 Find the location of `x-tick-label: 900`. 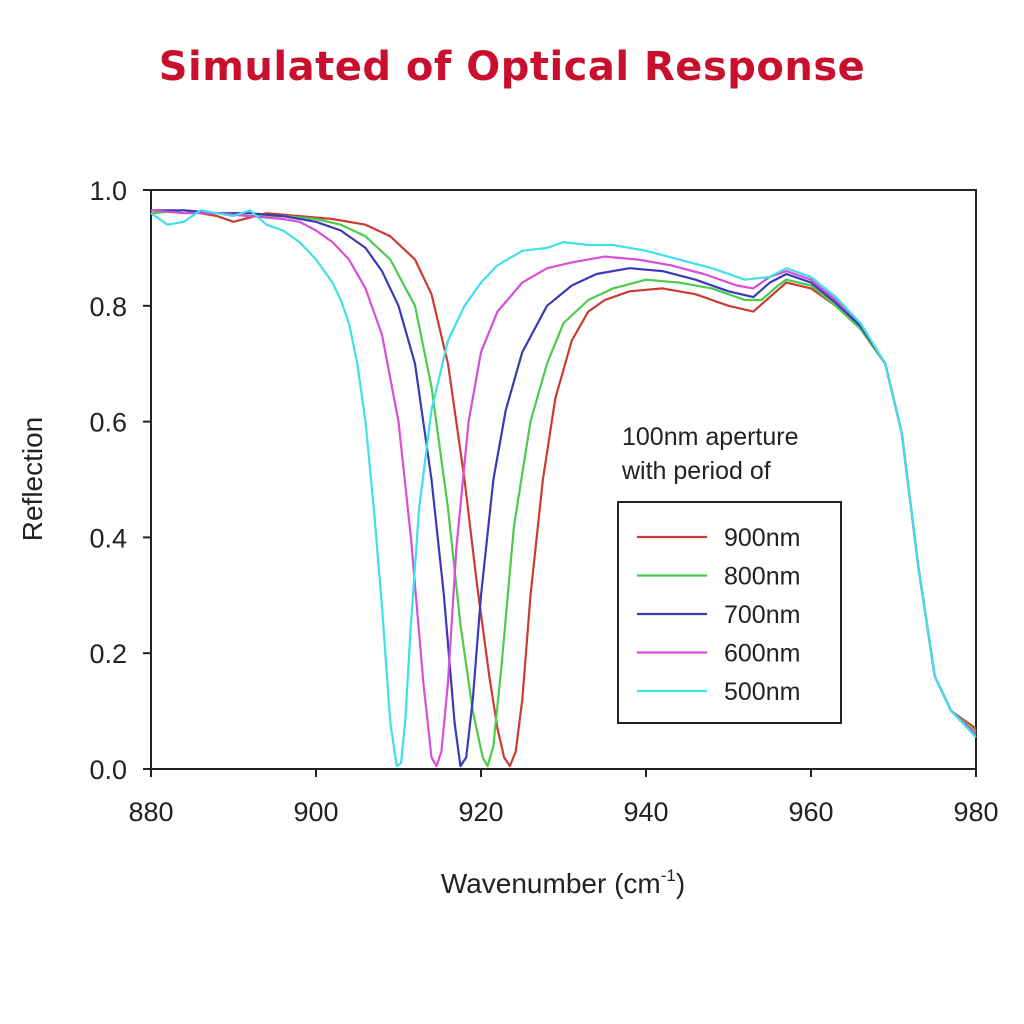

x-tick-label: 900 is located at coordinates (315, 812).